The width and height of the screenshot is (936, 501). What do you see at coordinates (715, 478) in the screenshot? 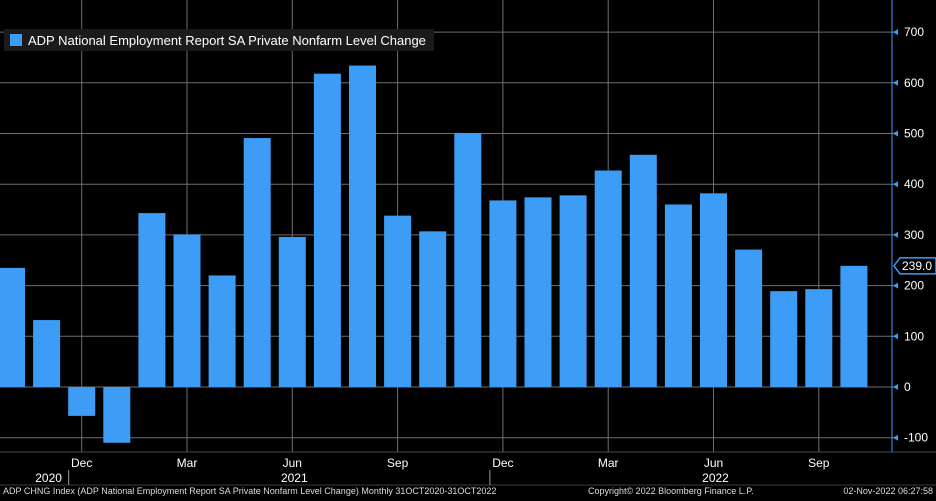
I see `x-year-label: 2022` at bounding box center [715, 478].